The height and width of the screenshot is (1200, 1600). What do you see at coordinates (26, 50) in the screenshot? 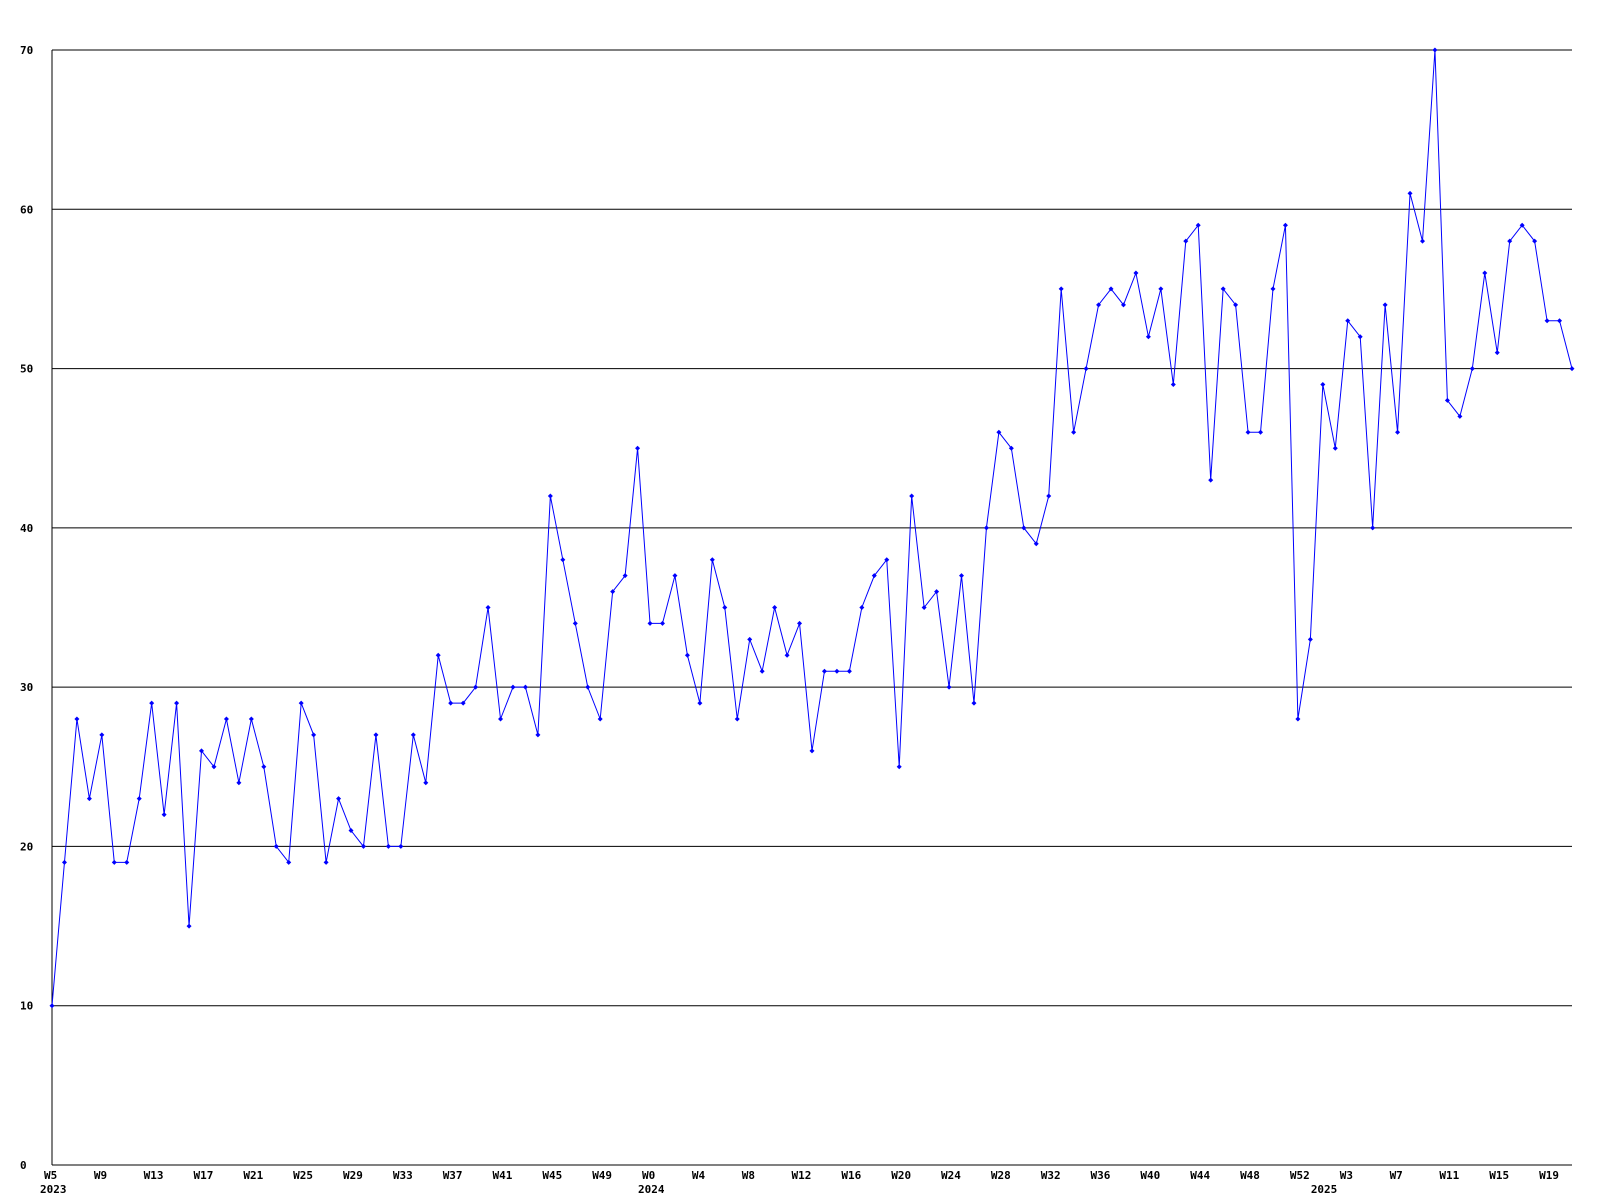
I see `y-tick-label: 70` at bounding box center [26, 50].